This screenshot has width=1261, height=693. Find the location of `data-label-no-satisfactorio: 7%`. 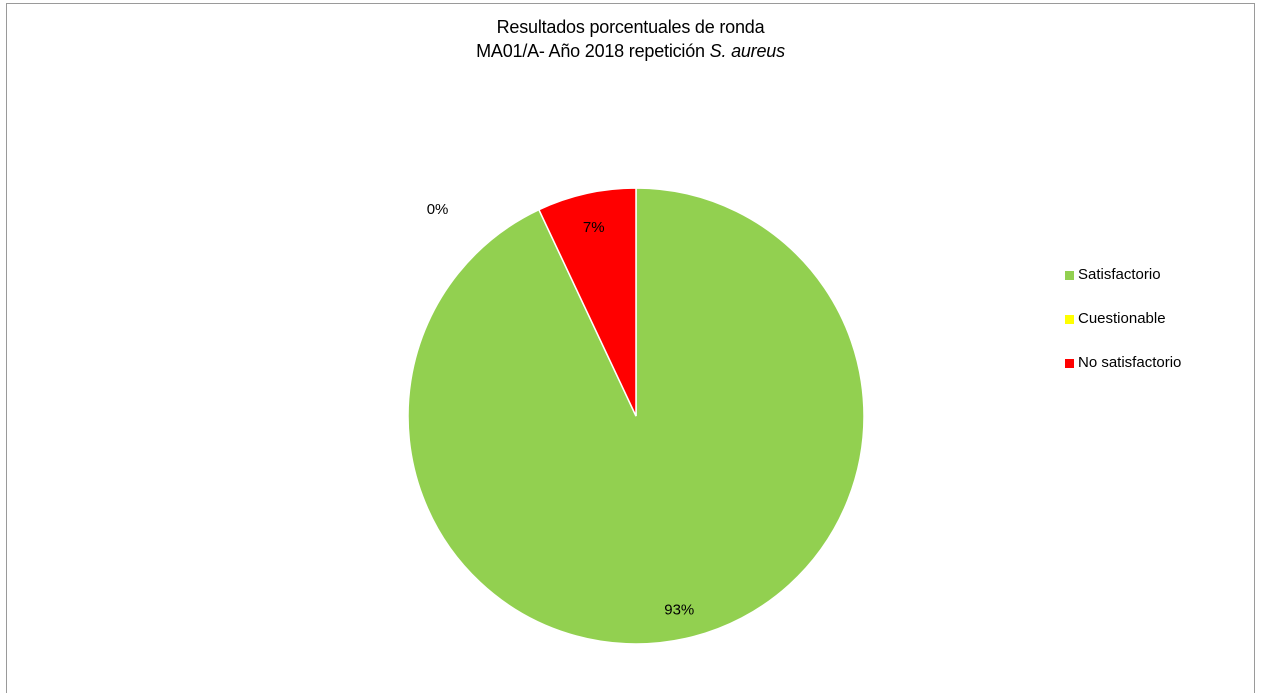

data-label-no-satisfactorio: 7% is located at coordinates (594, 227).